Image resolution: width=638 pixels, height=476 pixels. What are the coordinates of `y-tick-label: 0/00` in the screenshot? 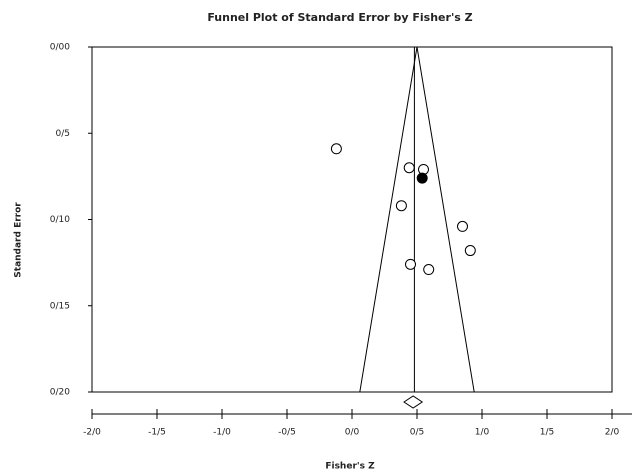 It's located at (60, 48).